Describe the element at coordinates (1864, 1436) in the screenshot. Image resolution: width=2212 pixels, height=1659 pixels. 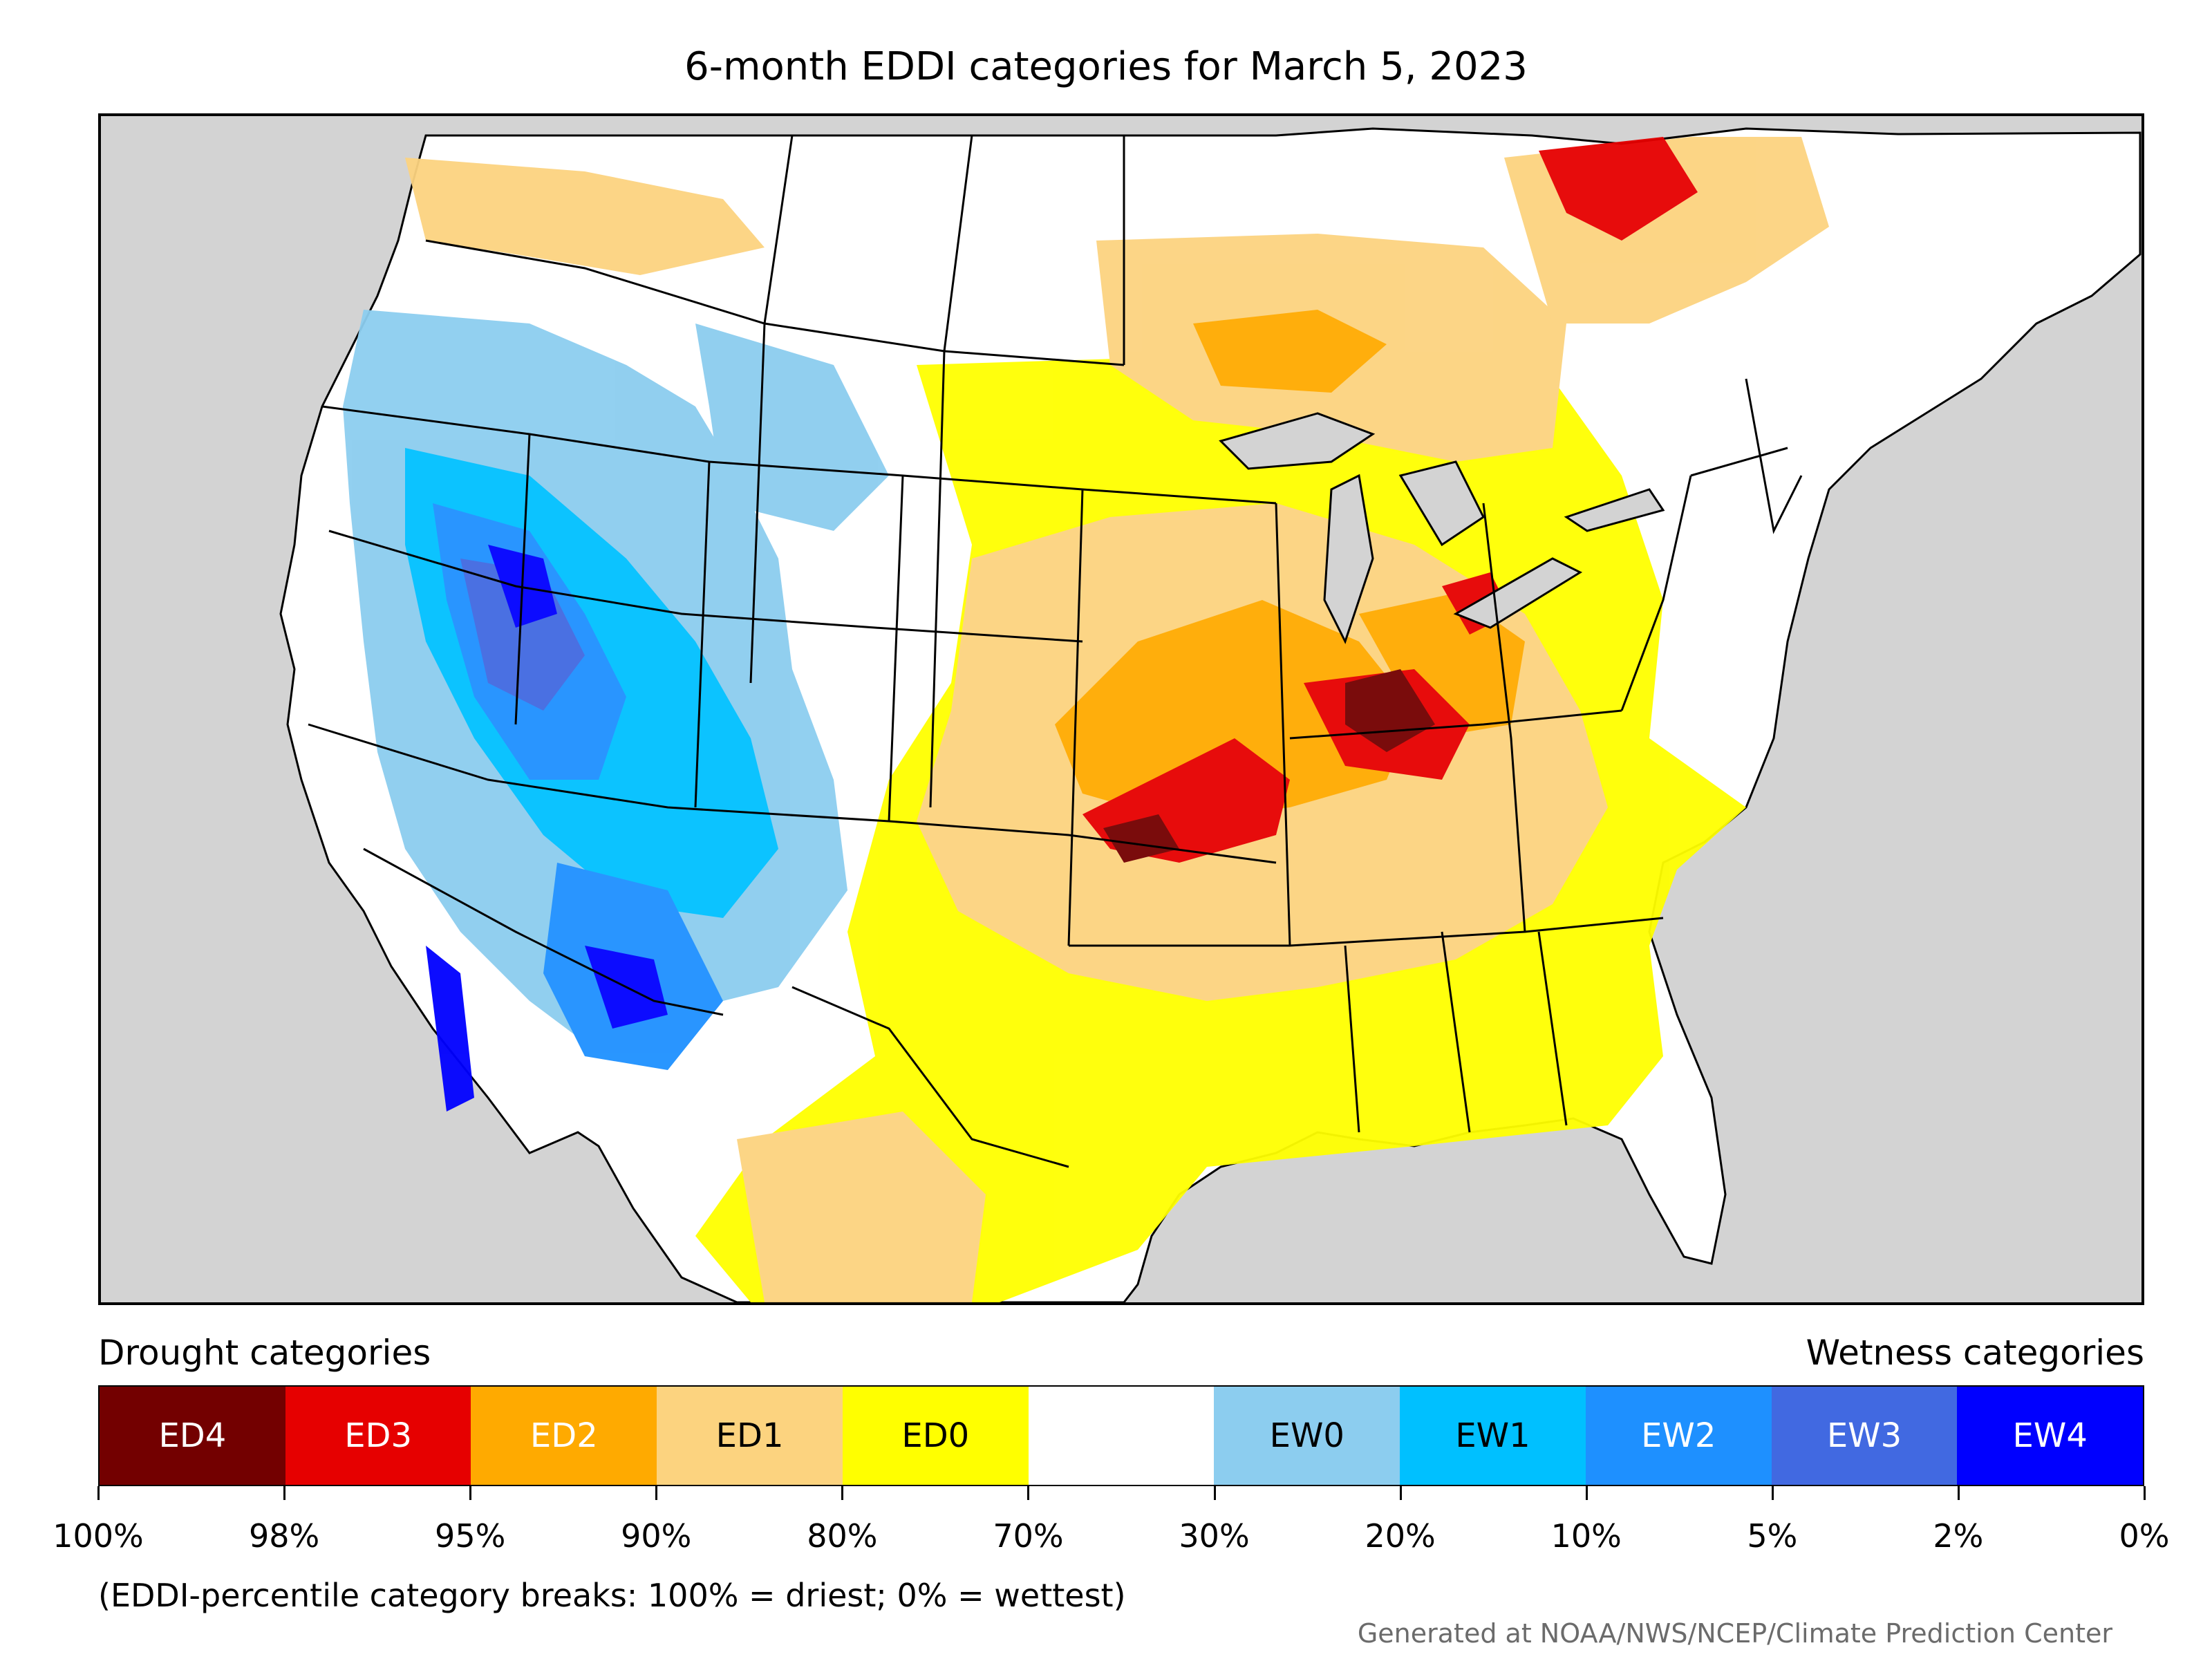
I see `legend-cell-ew3: EW3` at that location.